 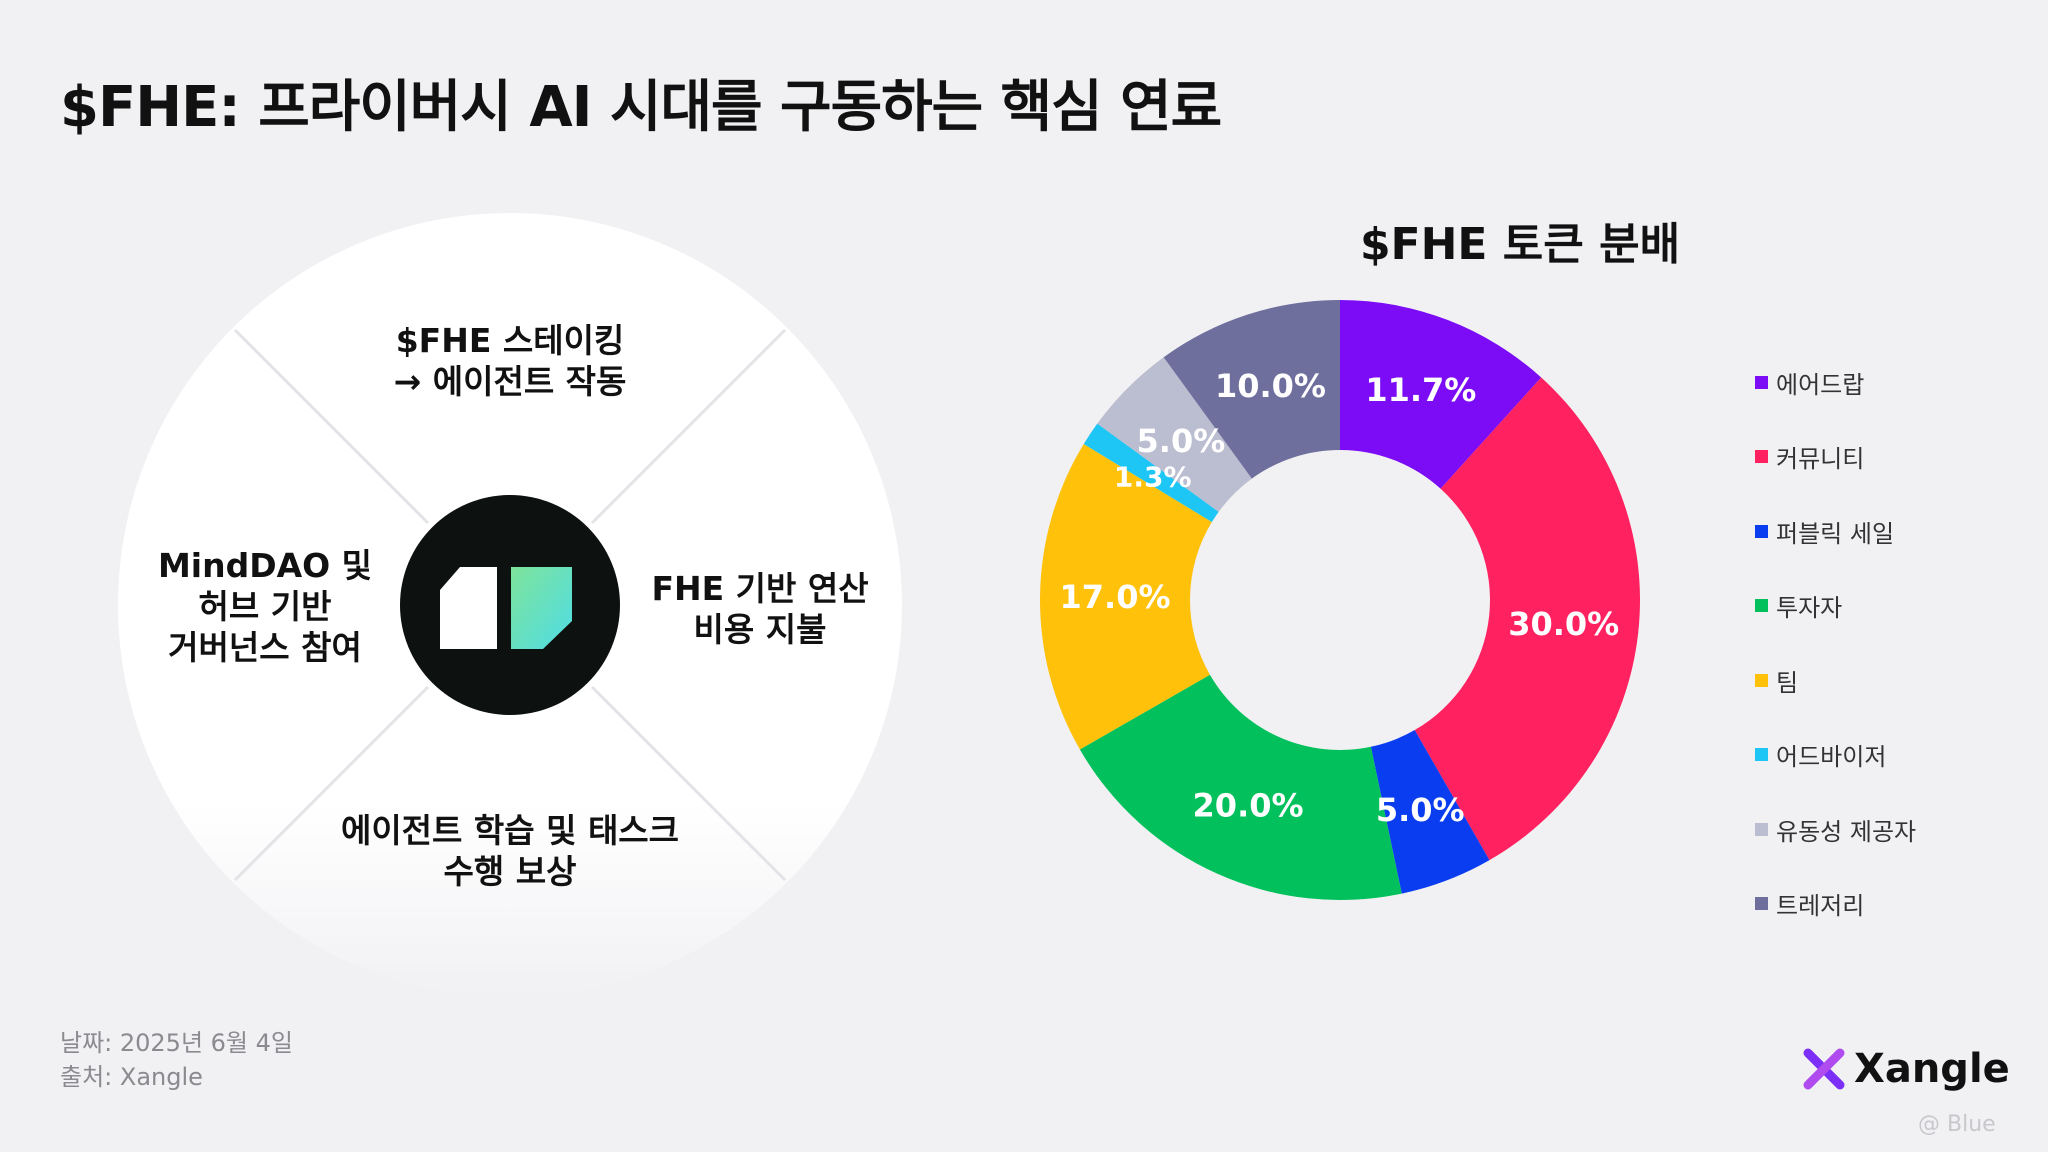 I want to click on legend-label: 에어드랍, so click(x=1820, y=384).